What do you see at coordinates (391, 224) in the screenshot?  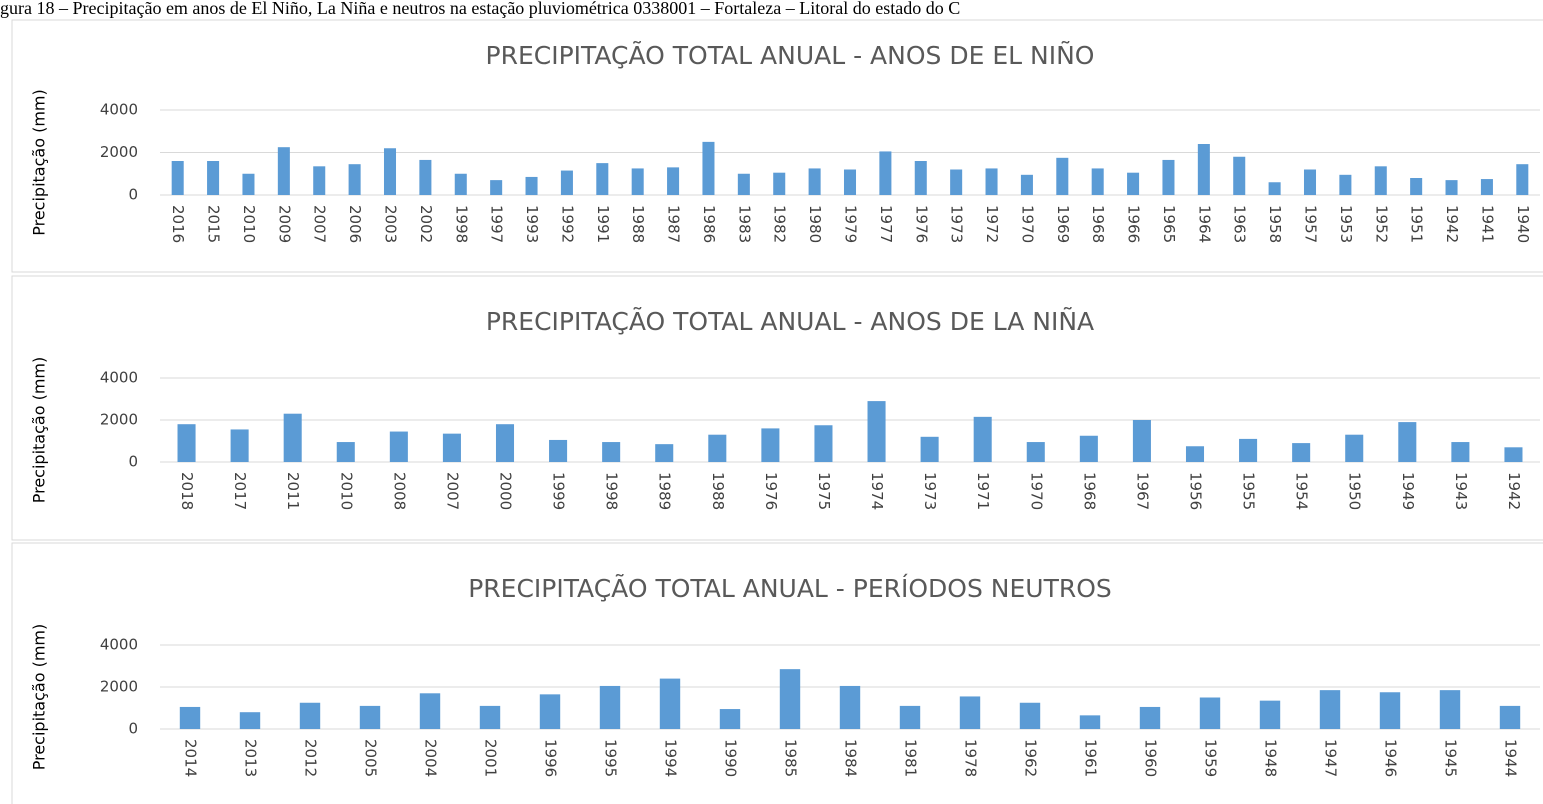 I see `x-tick-label: 2003` at bounding box center [391, 224].